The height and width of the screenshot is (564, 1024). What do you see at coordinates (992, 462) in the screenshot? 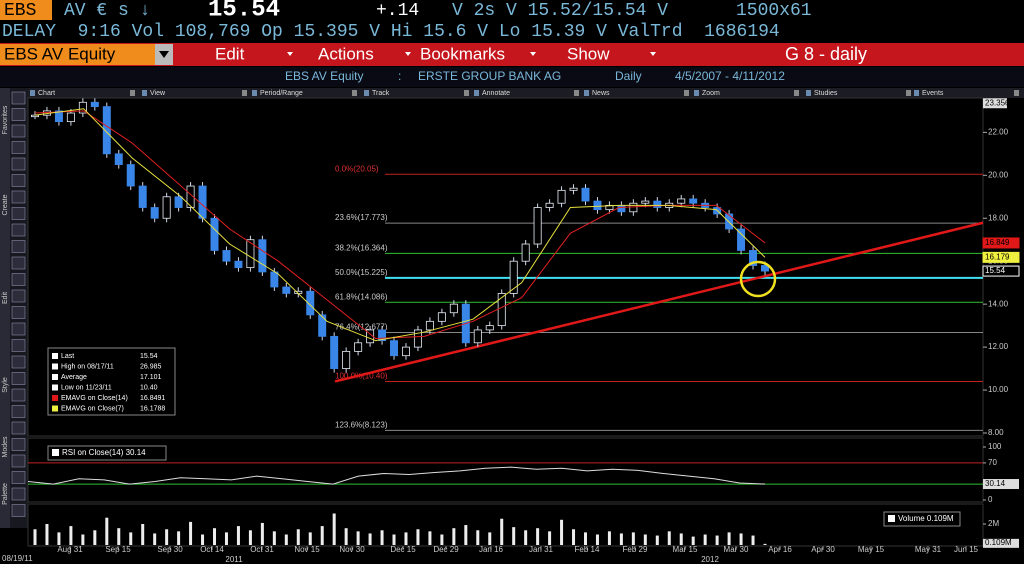
I see `rsi-tick-label: 70` at bounding box center [992, 462].